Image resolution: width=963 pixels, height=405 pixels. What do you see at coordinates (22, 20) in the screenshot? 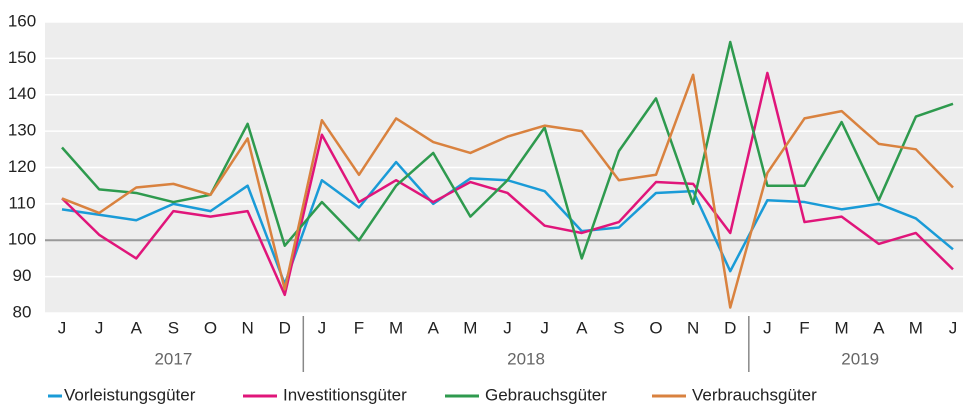
I see `y-tick-label: 160` at bounding box center [22, 20].